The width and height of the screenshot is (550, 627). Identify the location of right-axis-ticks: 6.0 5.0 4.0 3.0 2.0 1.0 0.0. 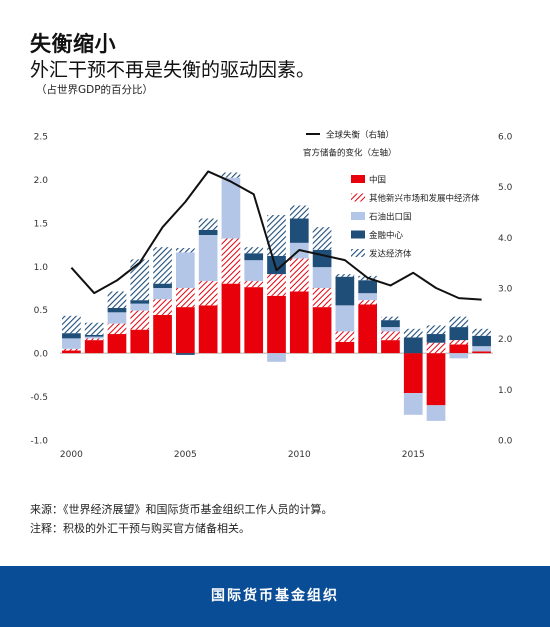
(505, 290).